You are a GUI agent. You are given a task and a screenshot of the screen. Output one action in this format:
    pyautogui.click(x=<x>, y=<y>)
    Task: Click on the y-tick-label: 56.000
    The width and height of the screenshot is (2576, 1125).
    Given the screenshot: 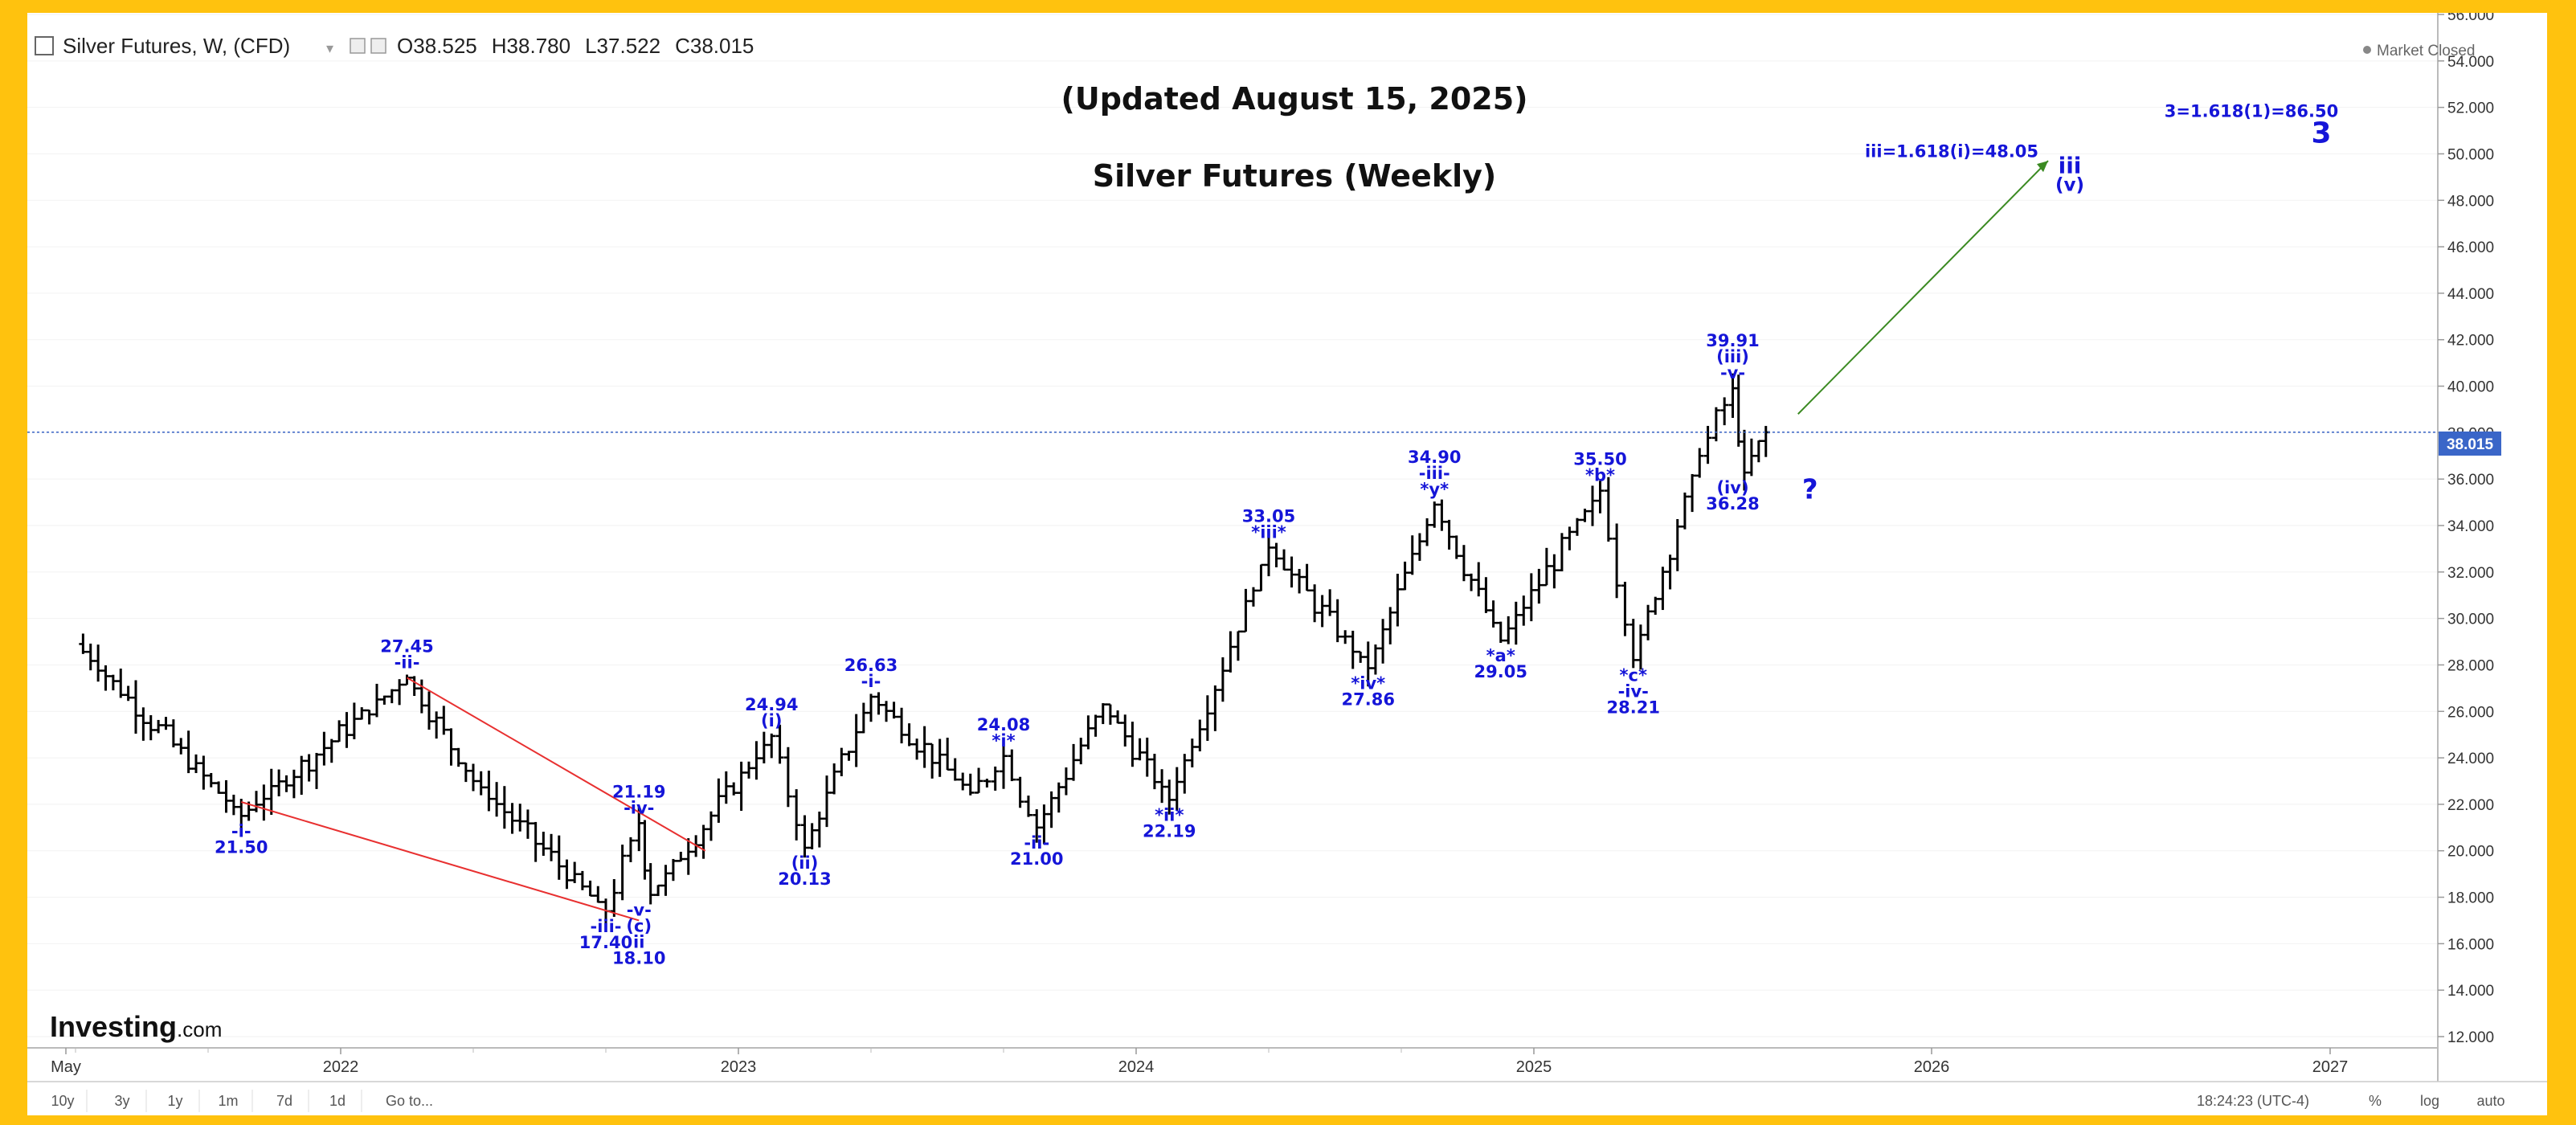 What is the action you would take?
    pyautogui.click(x=2470, y=18)
    